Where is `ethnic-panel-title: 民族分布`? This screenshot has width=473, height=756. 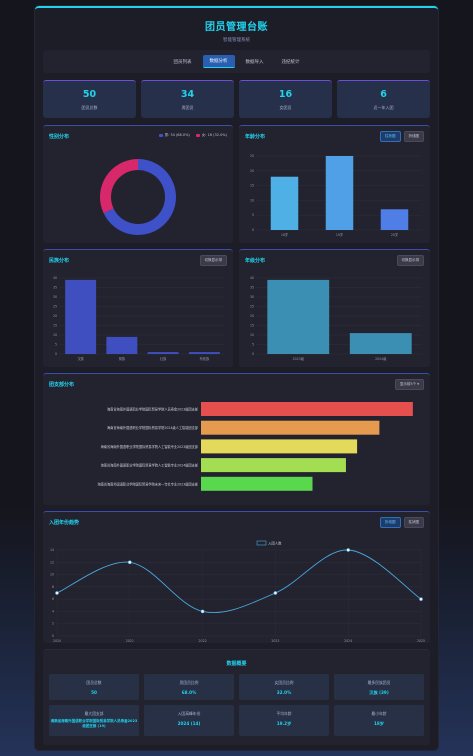
ethnic-panel-title: 民族分布 is located at coordinates (59, 261).